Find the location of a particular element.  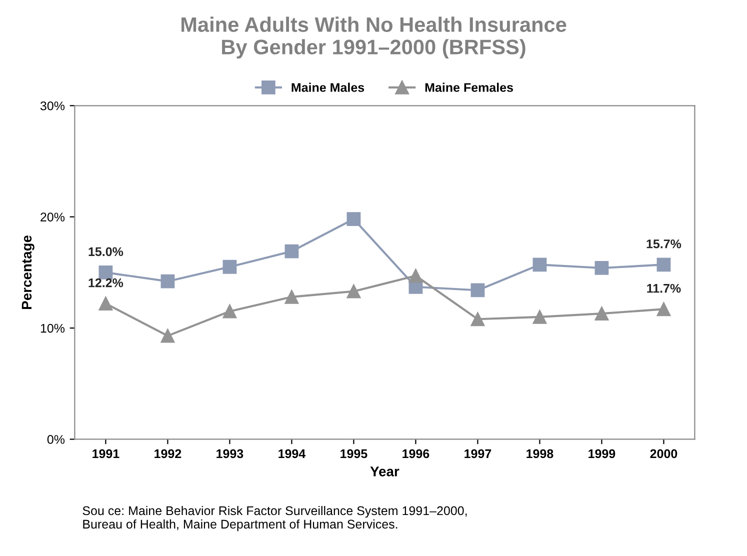

y-tick-label: 0% is located at coordinates (56, 439).